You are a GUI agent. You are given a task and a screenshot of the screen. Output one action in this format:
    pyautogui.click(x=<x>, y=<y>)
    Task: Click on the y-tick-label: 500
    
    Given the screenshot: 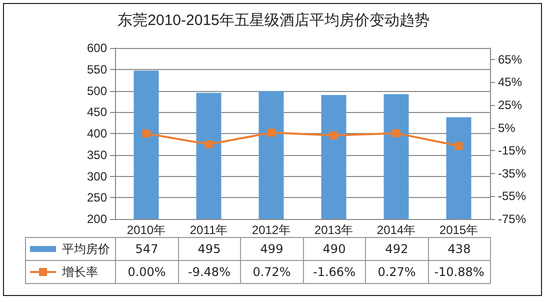 What is the action you would take?
    pyautogui.click(x=97, y=91)
    